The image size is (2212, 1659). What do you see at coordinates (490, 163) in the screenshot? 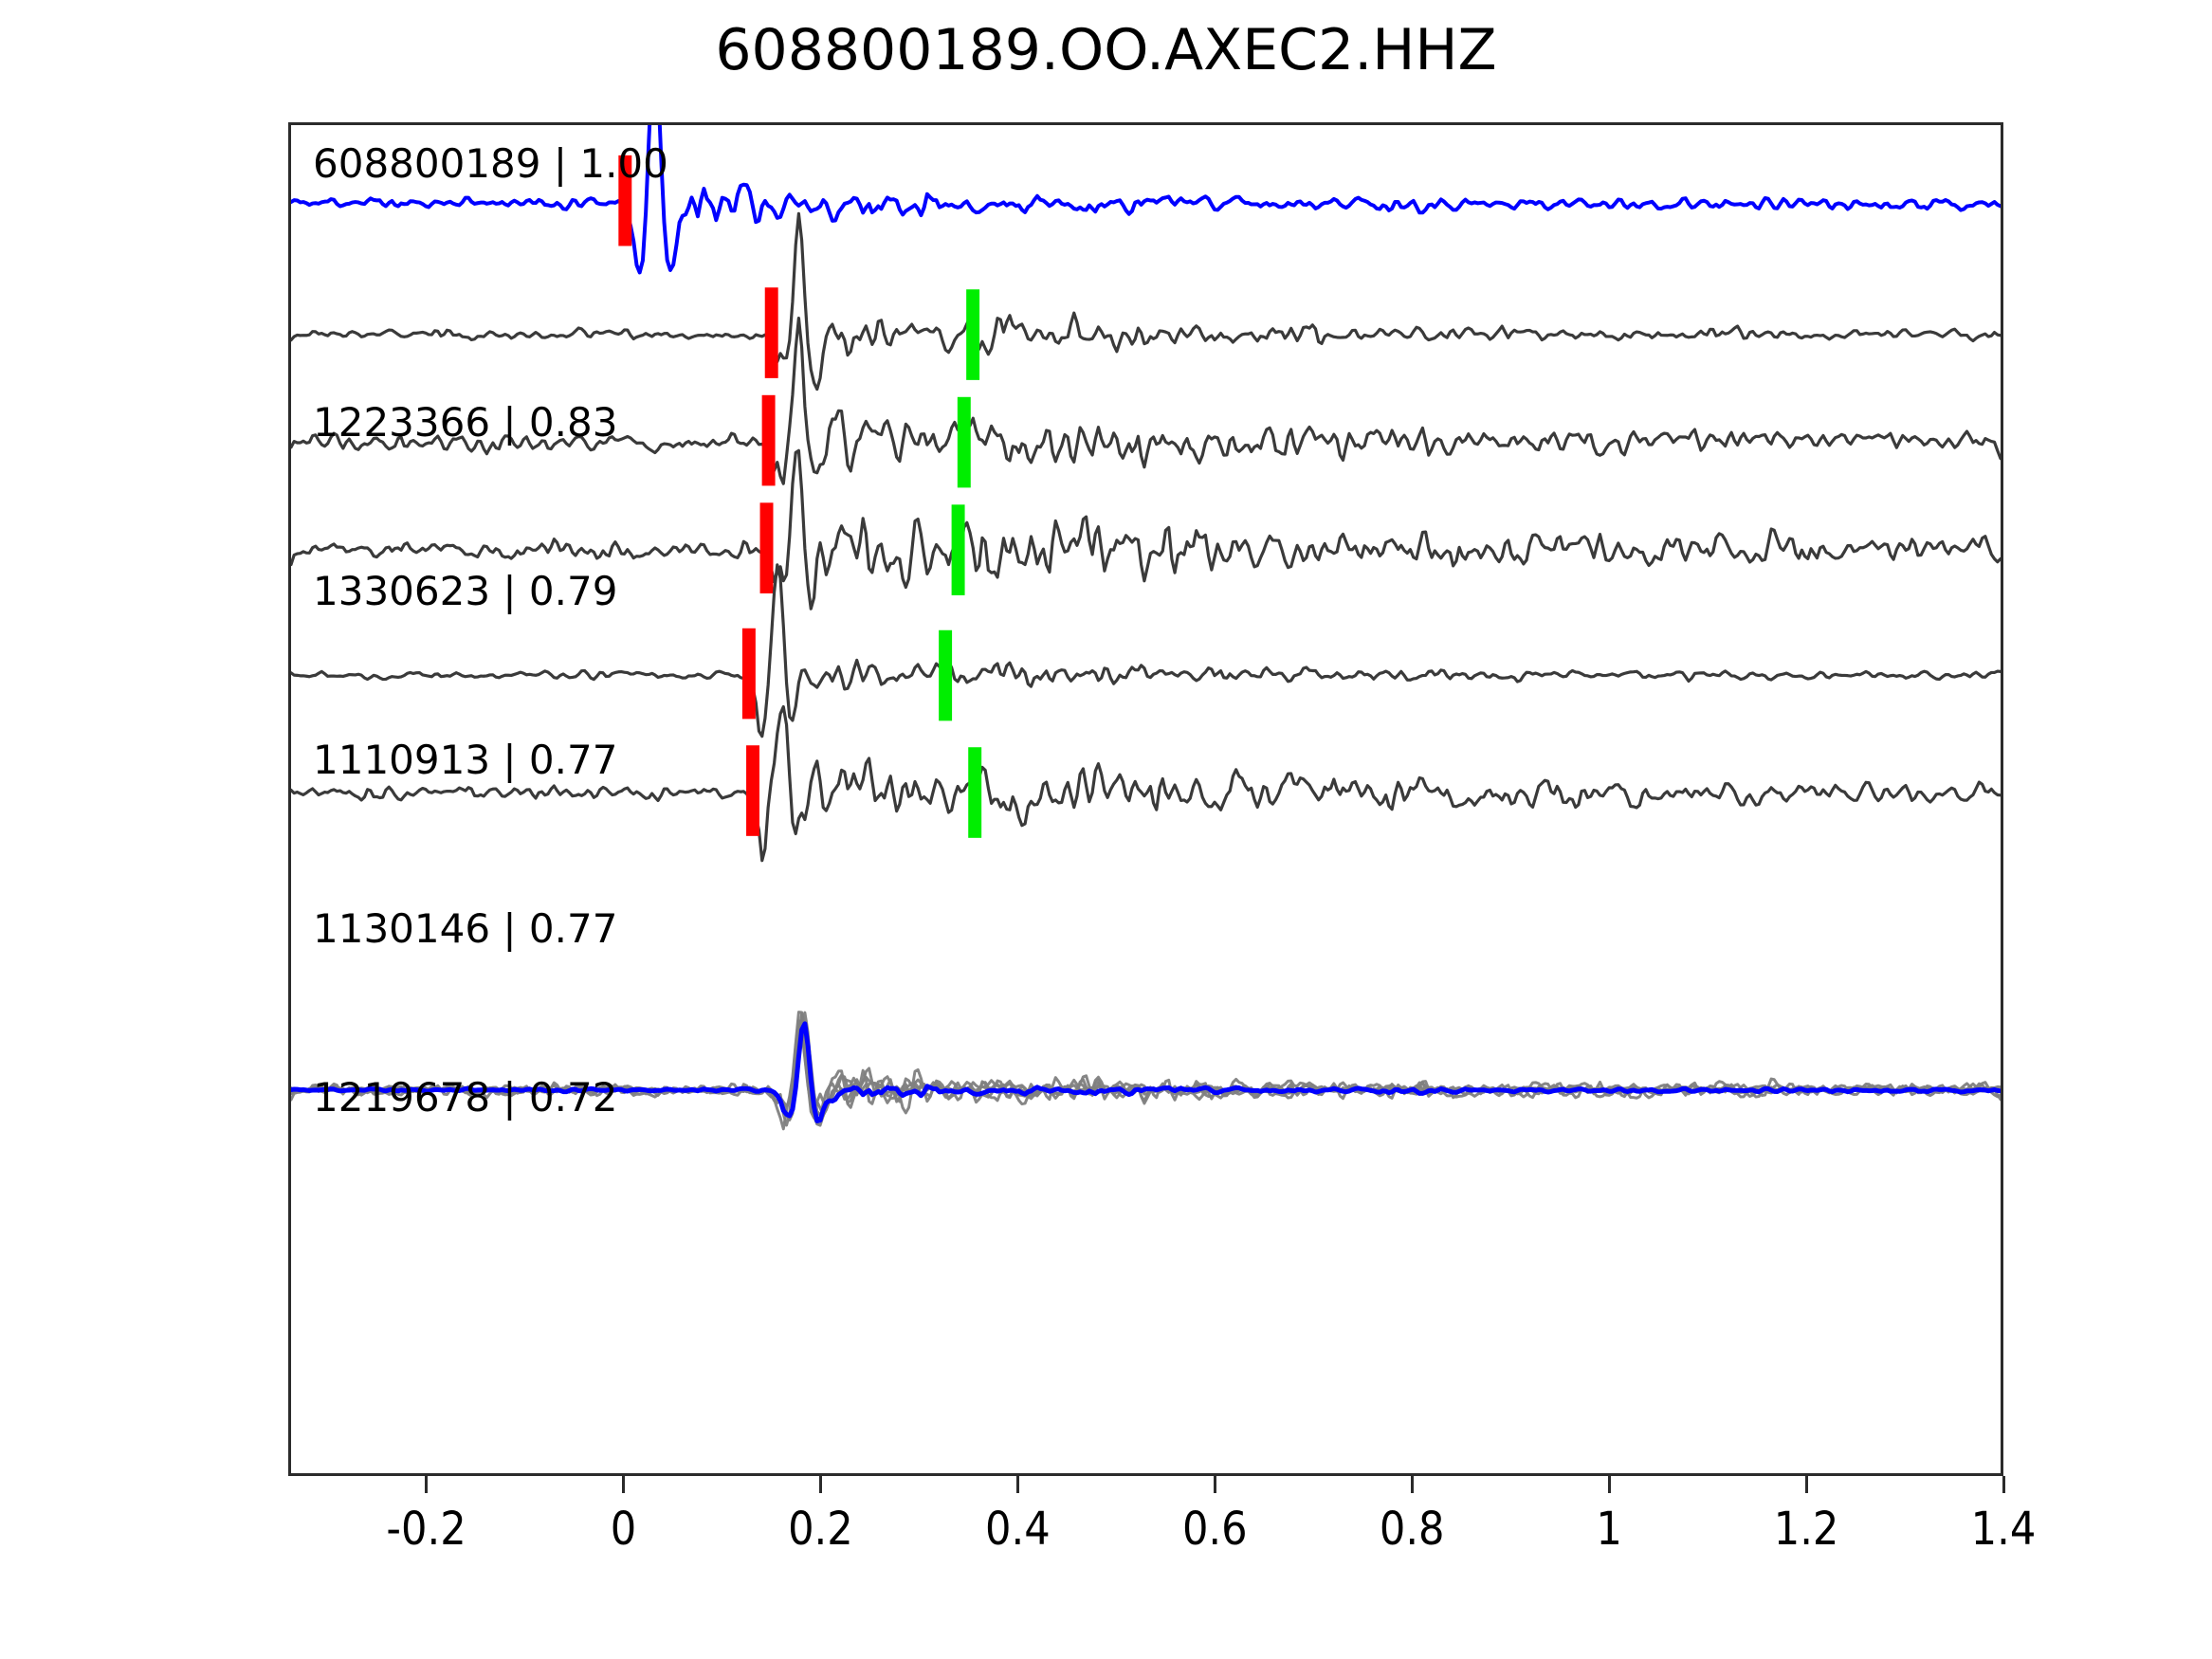
I see `trace-label-0: 608800189 | 1.00` at bounding box center [490, 163].